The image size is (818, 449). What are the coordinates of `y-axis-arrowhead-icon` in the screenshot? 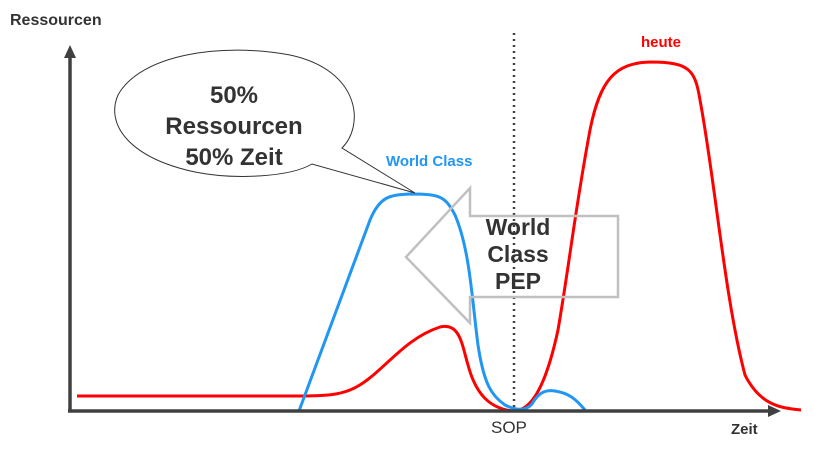 It's located at (70, 51).